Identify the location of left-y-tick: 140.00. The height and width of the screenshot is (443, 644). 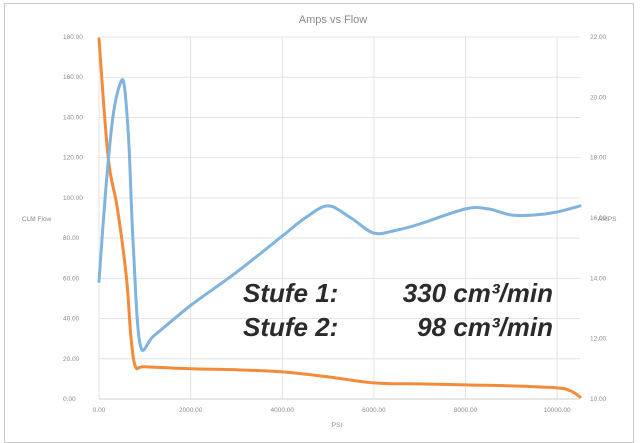
(73, 117).